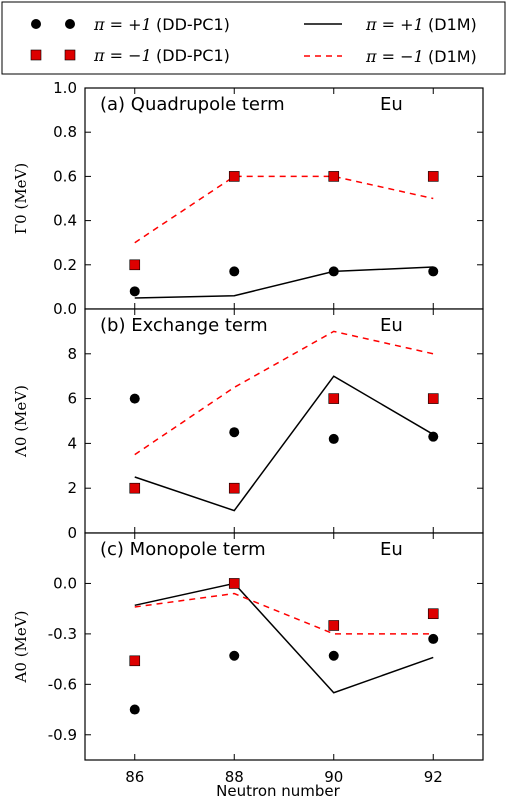 The image size is (508, 800). What do you see at coordinates (452, 56) in the screenshot?
I see `legend-entry-3-label: (D1M)` at bounding box center [452, 56].